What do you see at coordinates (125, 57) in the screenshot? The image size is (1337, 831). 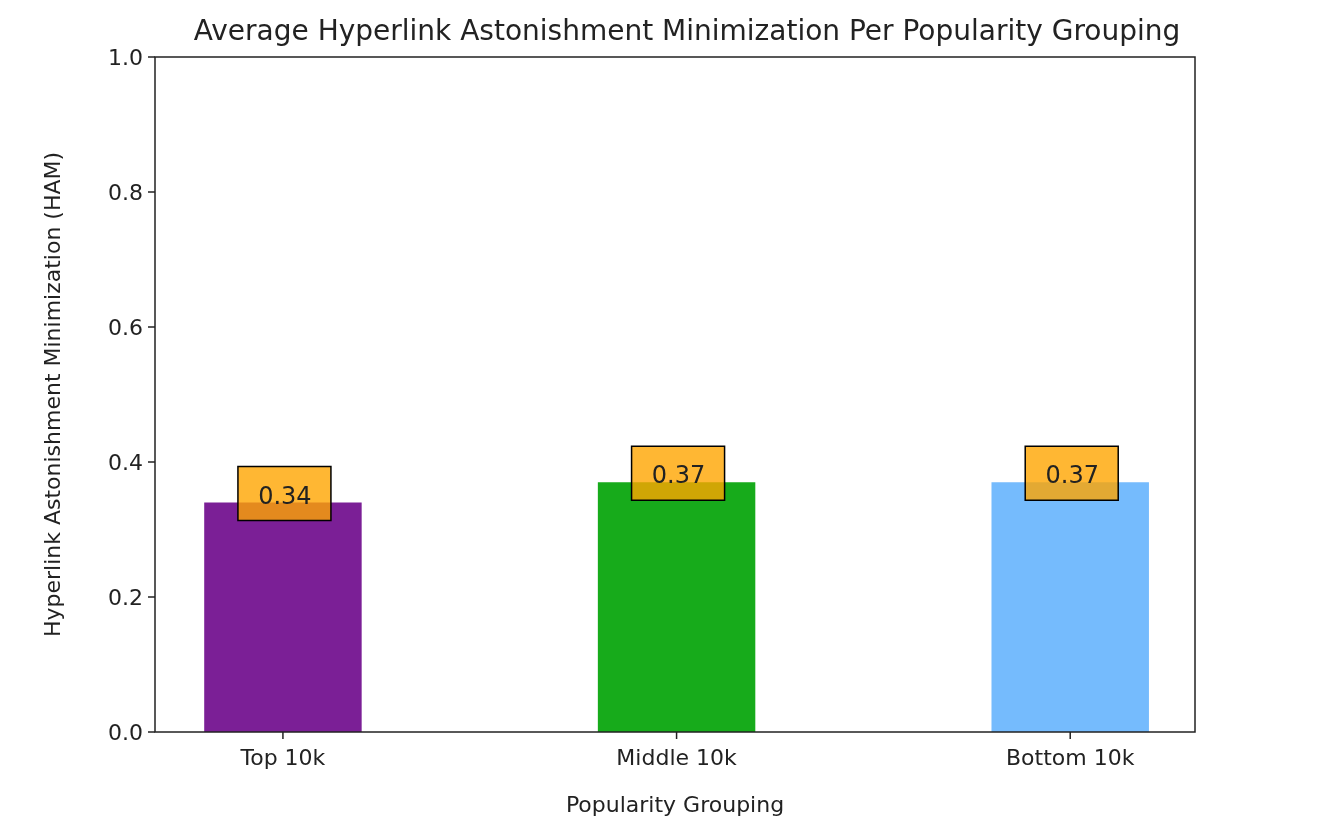 I see `y-tick-label: 1.0` at bounding box center [125, 57].